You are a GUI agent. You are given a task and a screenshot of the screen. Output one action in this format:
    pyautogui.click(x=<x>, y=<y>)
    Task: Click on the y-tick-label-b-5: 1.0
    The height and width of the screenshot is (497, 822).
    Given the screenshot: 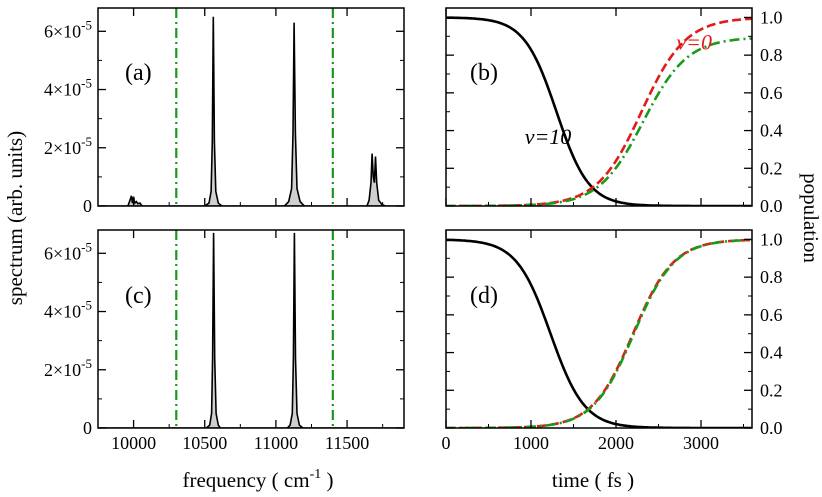 What is the action you would take?
    pyautogui.click(x=771, y=17)
    